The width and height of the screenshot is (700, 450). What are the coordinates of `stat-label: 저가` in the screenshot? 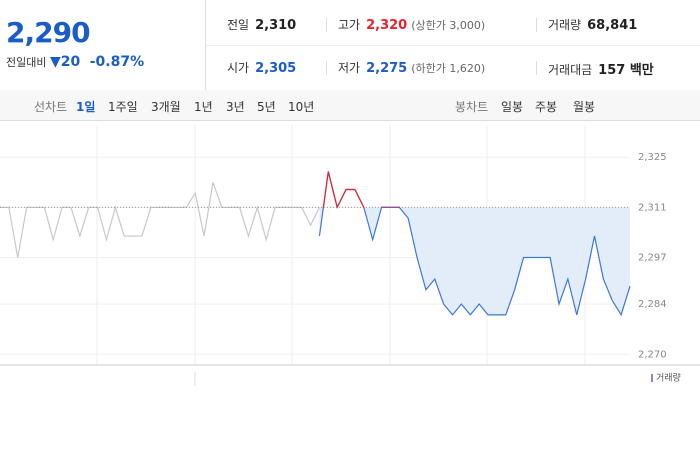 It's located at (349, 68).